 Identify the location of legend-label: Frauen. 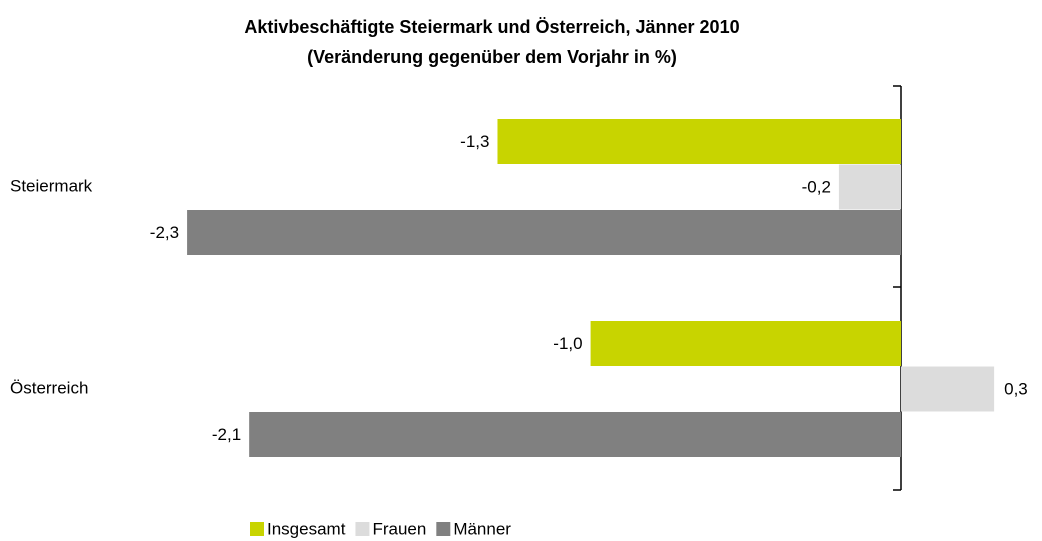
(399, 528).